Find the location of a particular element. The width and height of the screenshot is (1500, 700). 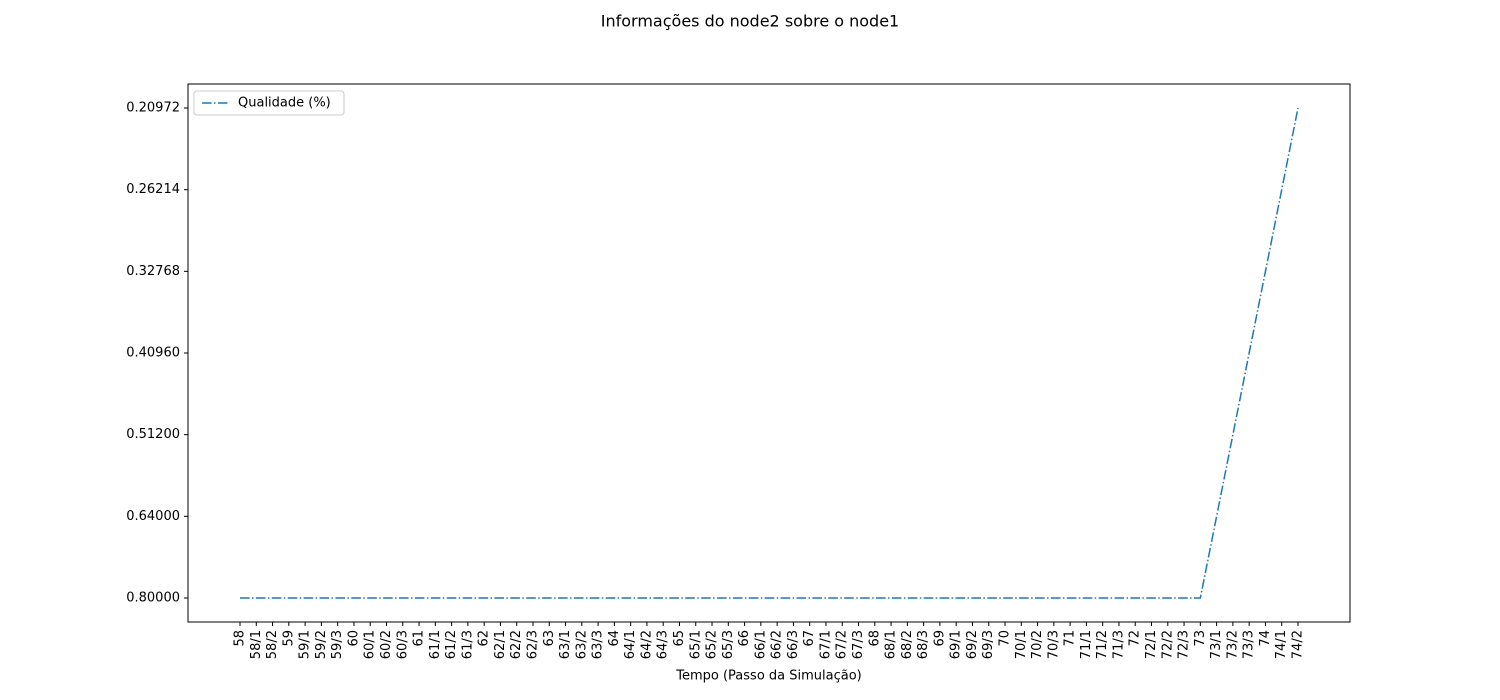

x-tick-label: 71/2 is located at coordinates (1102, 644).